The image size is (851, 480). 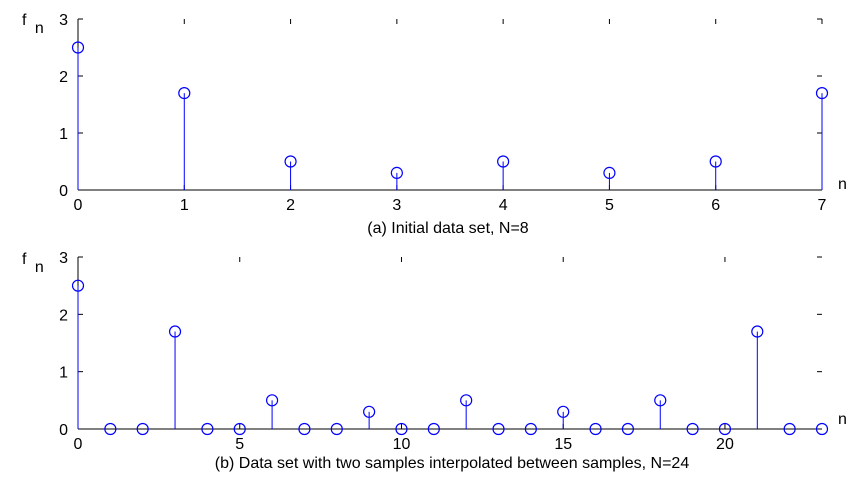 I want to click on panel-b-xlabel: n, so click(x=842, y=419).